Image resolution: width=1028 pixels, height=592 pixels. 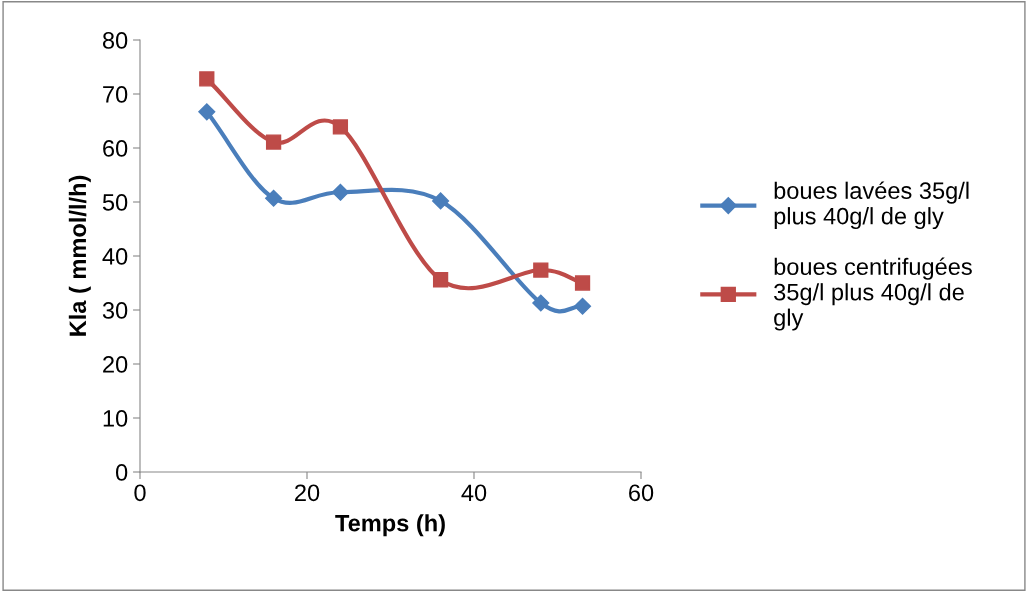 What do you see at coordinates (115, 364) in the screenshot?
I see `y-tick-label: 20` at bounding box center [115, 364].